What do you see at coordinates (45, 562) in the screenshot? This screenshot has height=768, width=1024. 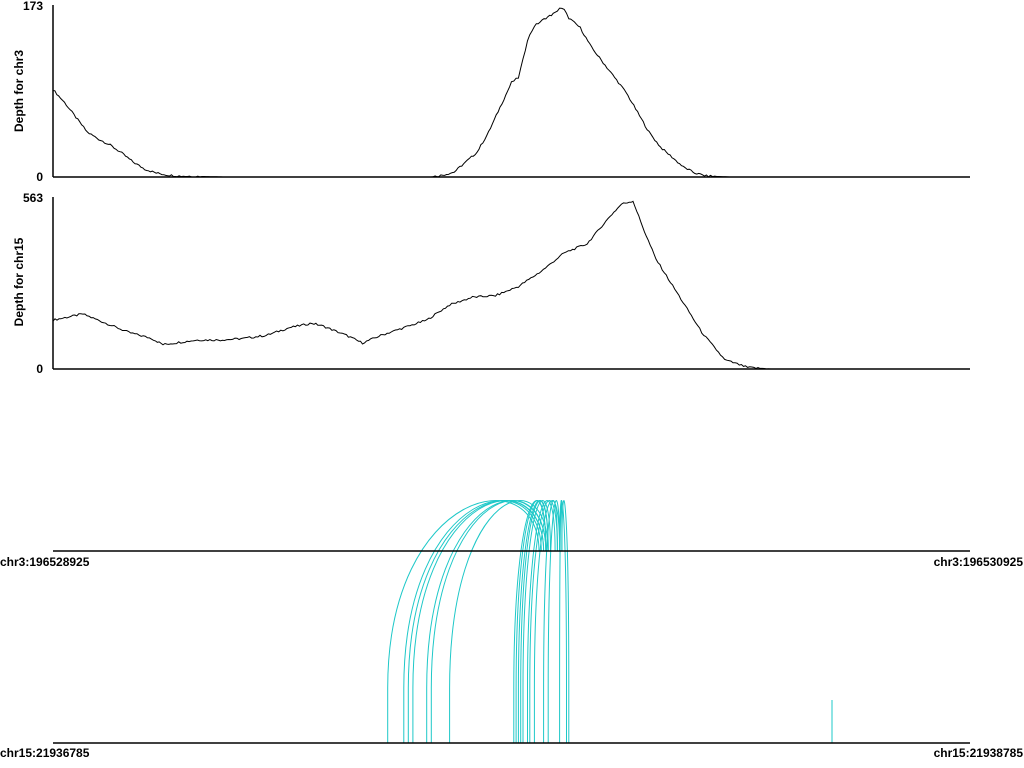 I see `chr3-start-label: chr3:196528925` at bounding box center [45, 562].